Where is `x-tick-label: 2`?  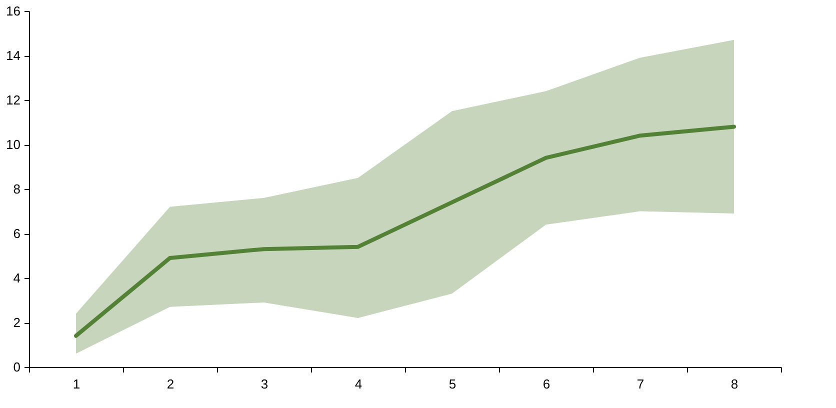 x-tick-label: 2 is located at coordinates (170, 384).